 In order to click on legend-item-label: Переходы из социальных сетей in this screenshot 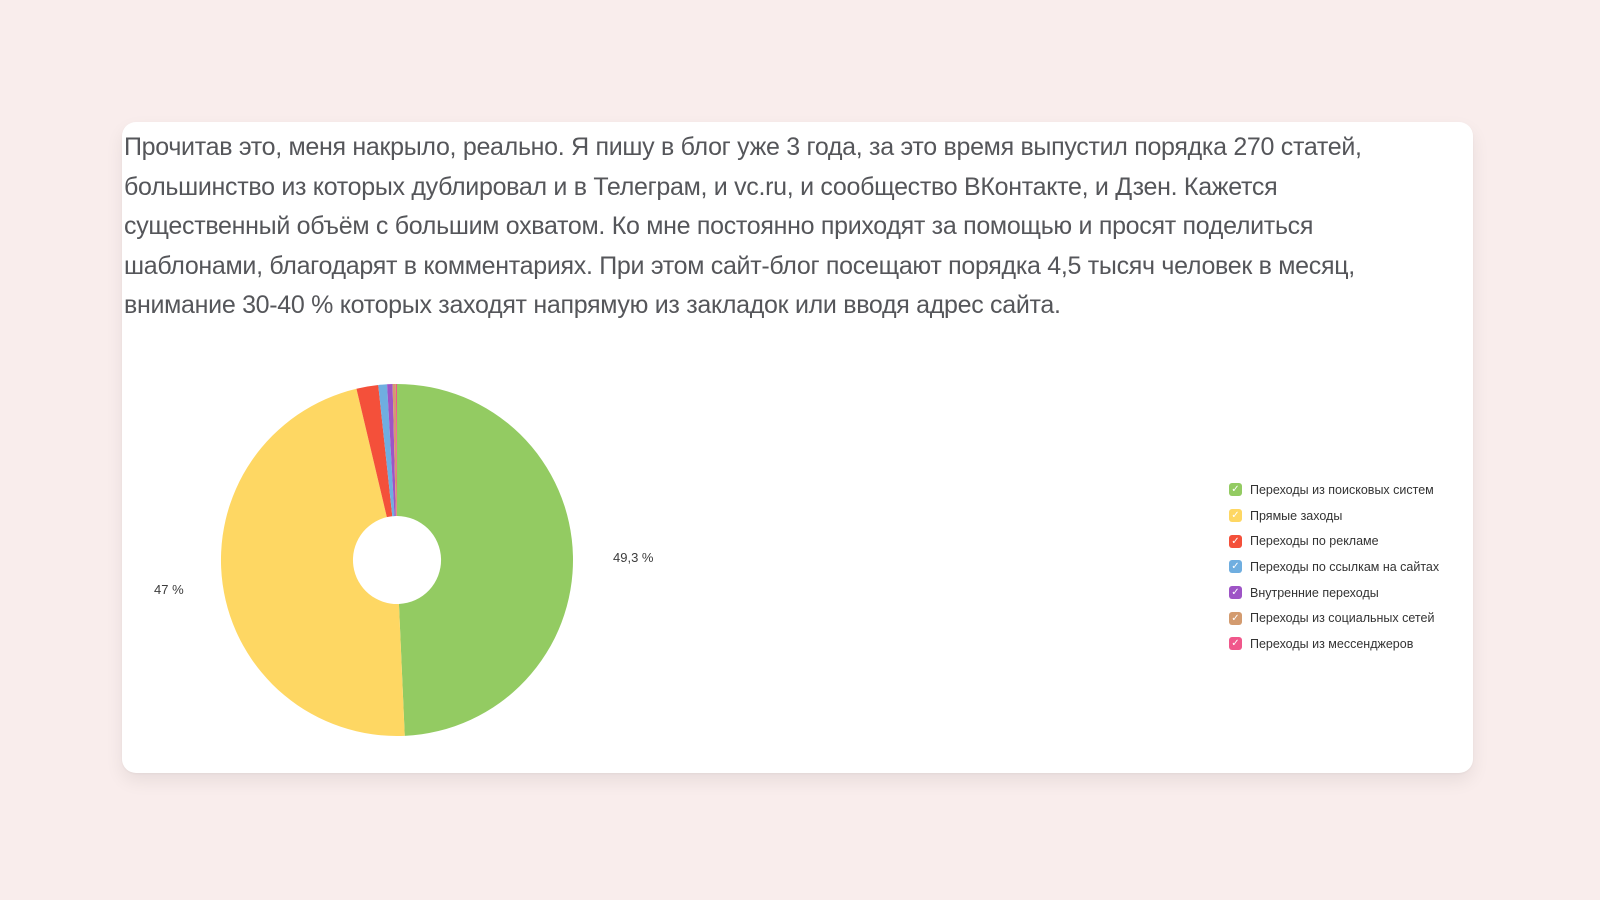, I will do `click(1342, 618)`.